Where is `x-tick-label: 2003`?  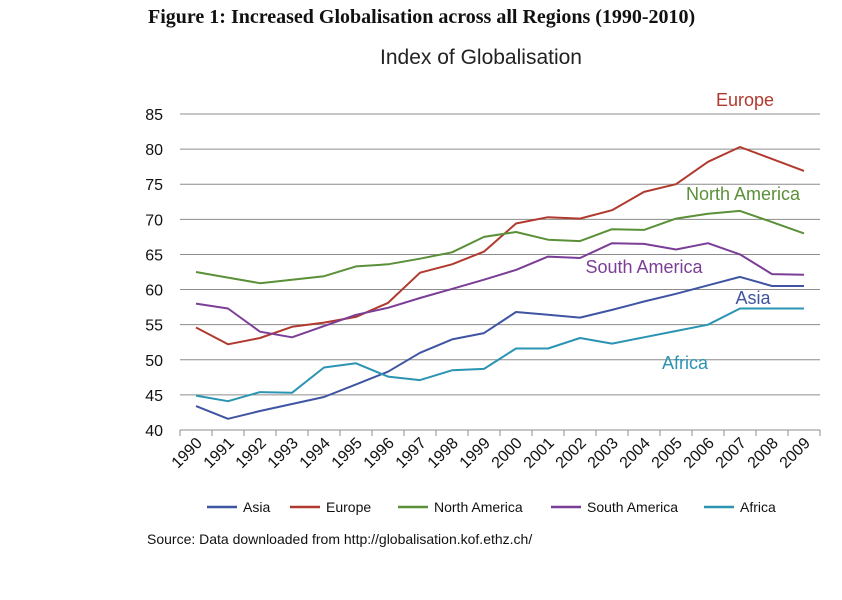 x-tick-label: 2003 is located at coordinates (603, 453).